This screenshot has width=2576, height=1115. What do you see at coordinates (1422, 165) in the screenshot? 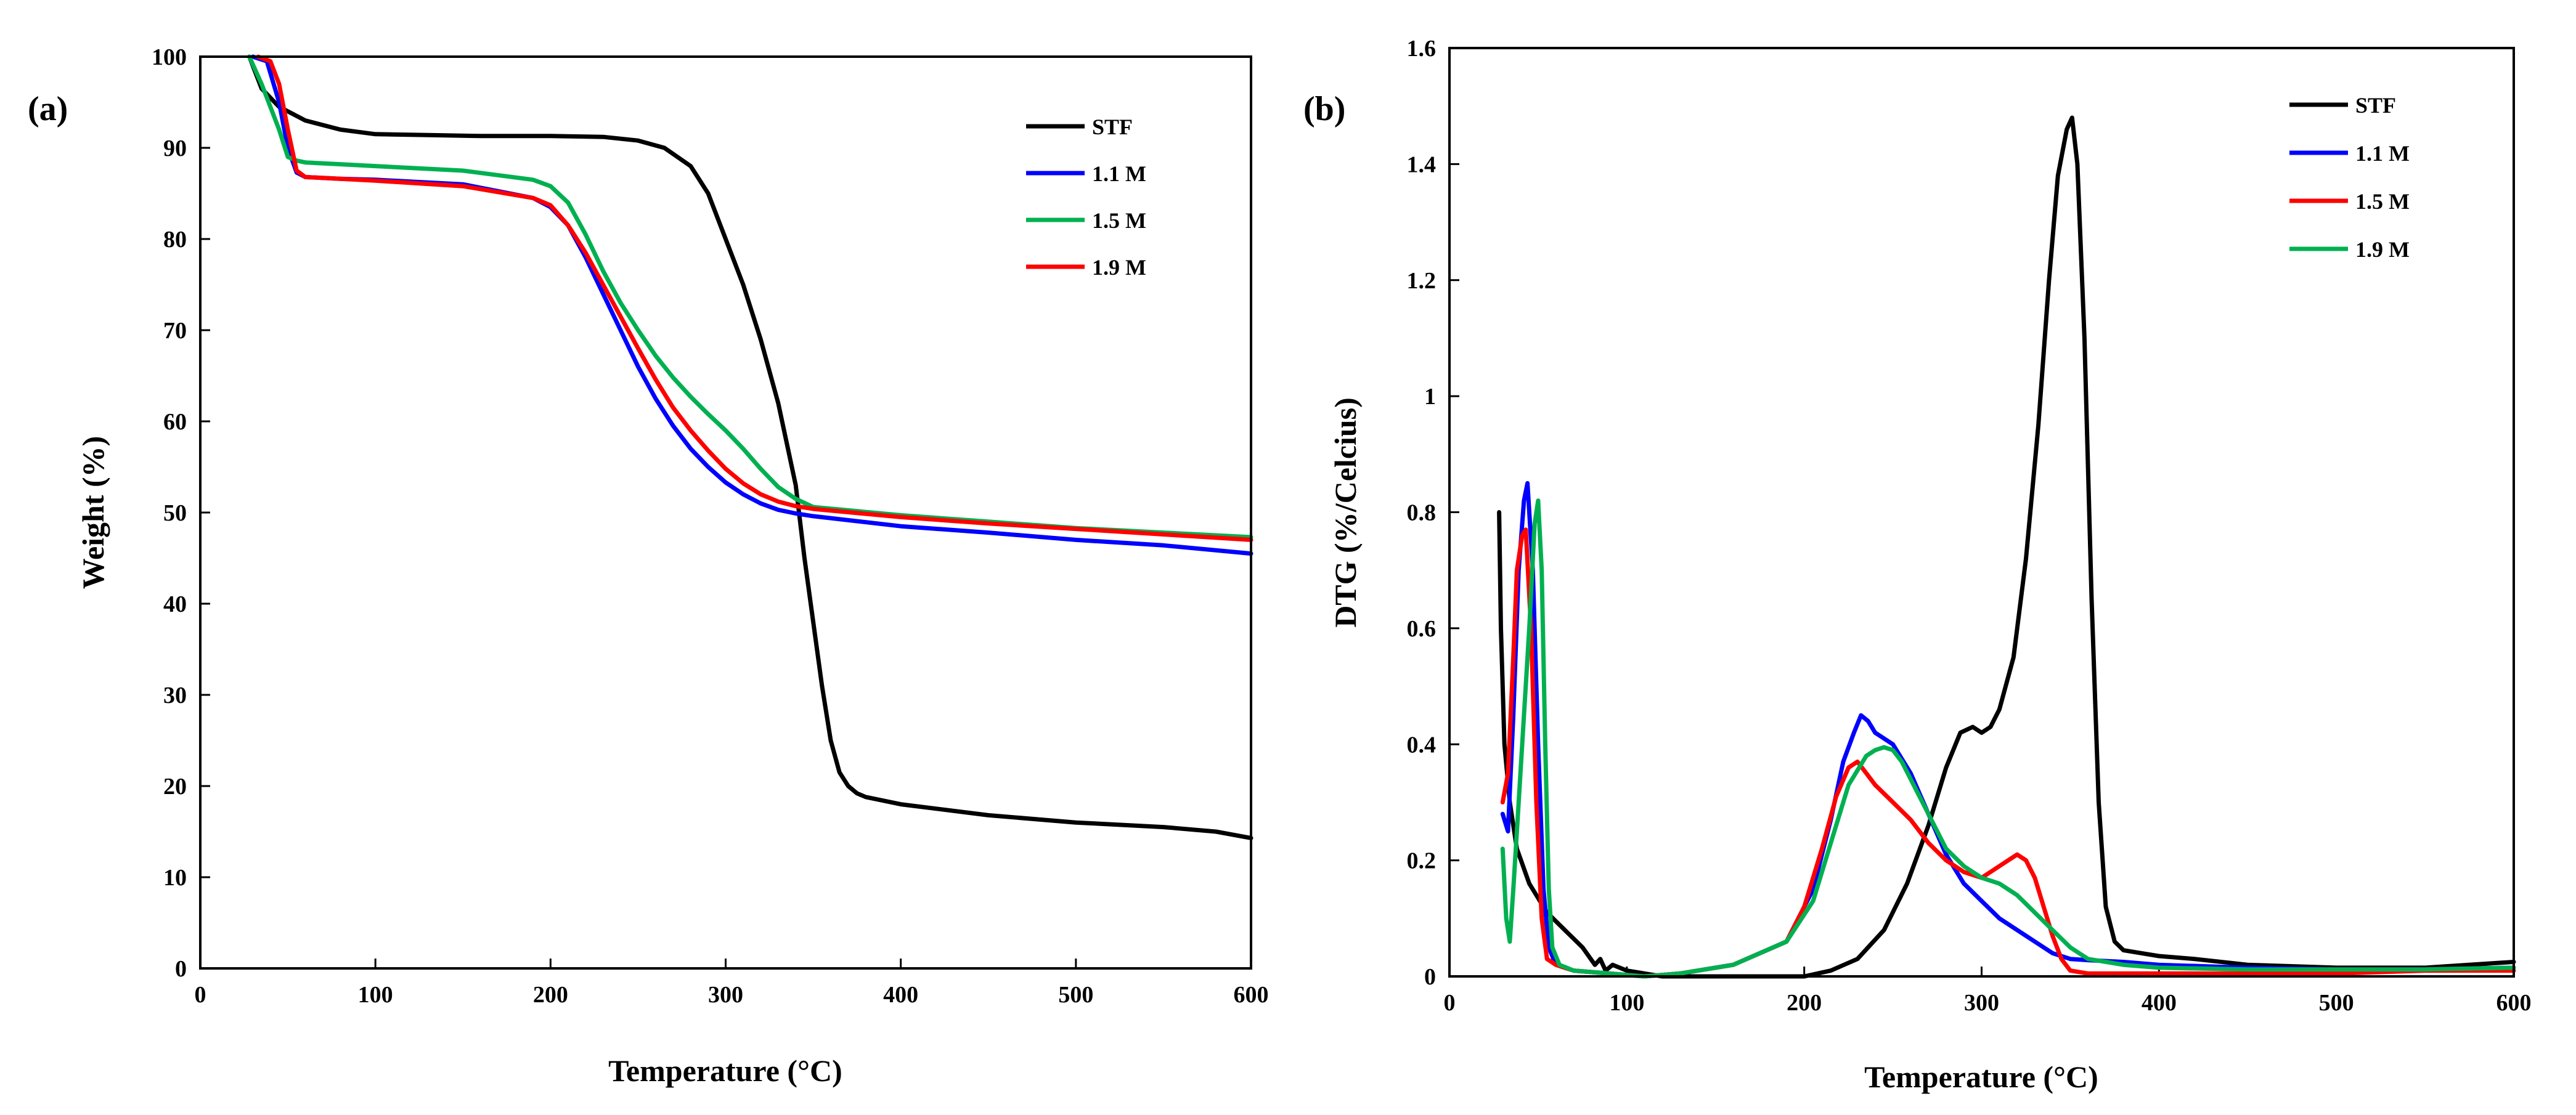
I see `y-tick-label: 1.4` at bounding box center [1422, 165].